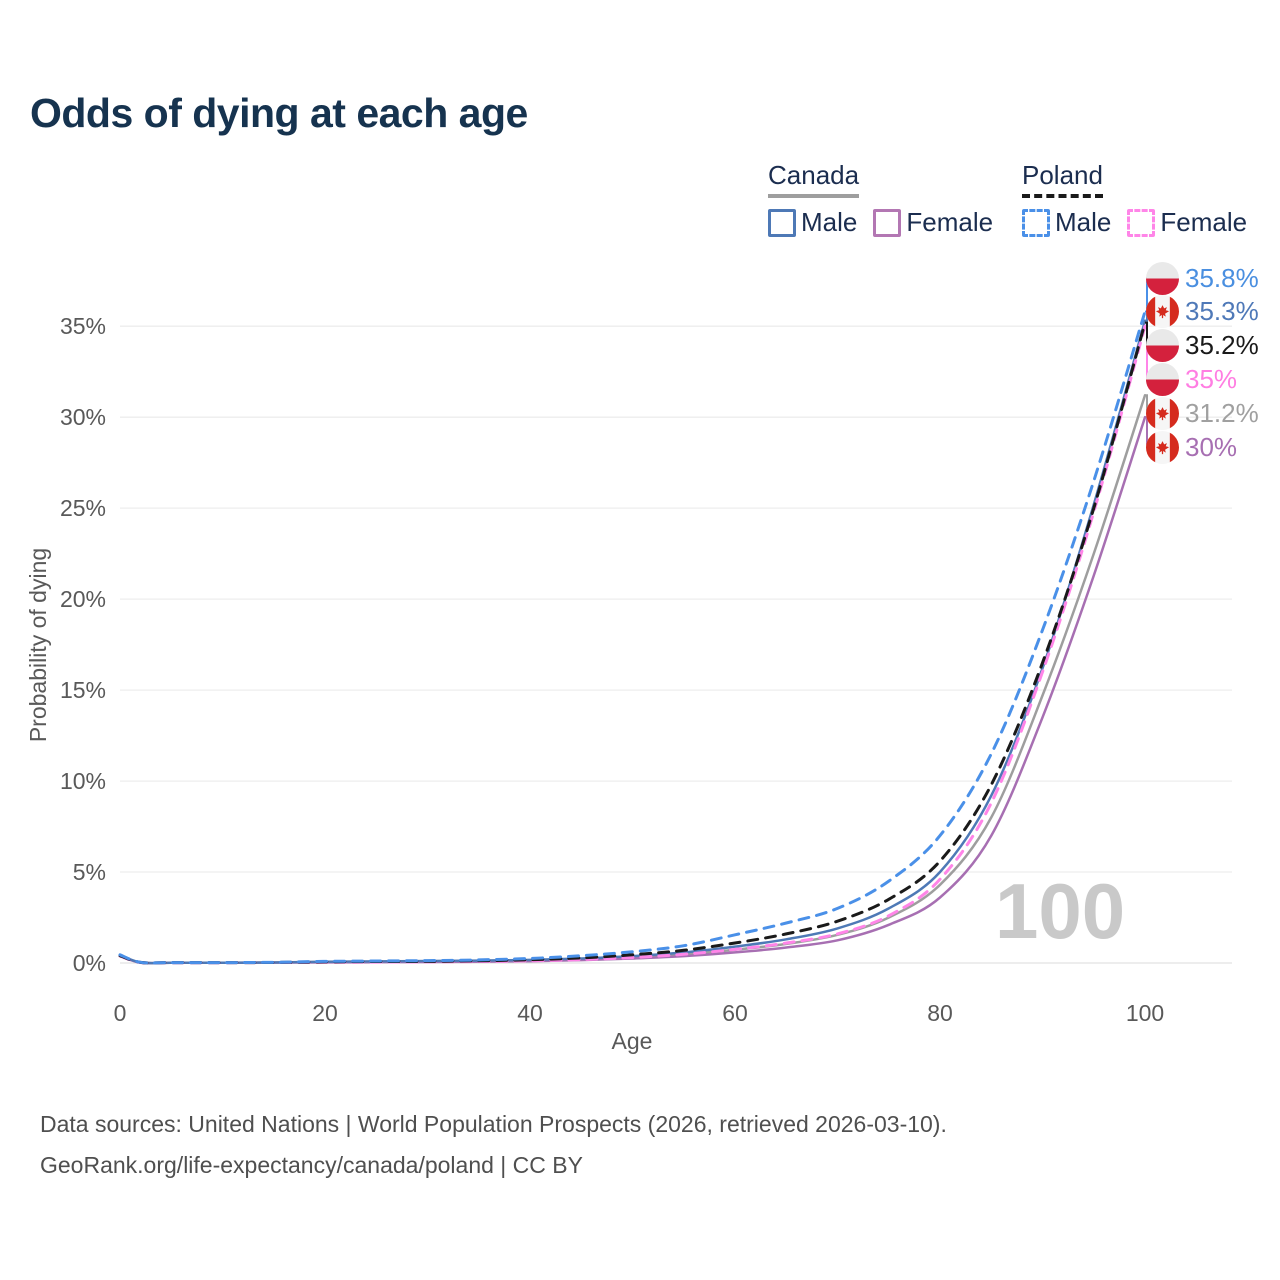 Image resolution: width=1280 pixels, height=1280 pixels. What do you see at coordinates (38, 645) in the screenshot?
I see `y-axis-title: Probability of dying` at bounding box center [38, 645].